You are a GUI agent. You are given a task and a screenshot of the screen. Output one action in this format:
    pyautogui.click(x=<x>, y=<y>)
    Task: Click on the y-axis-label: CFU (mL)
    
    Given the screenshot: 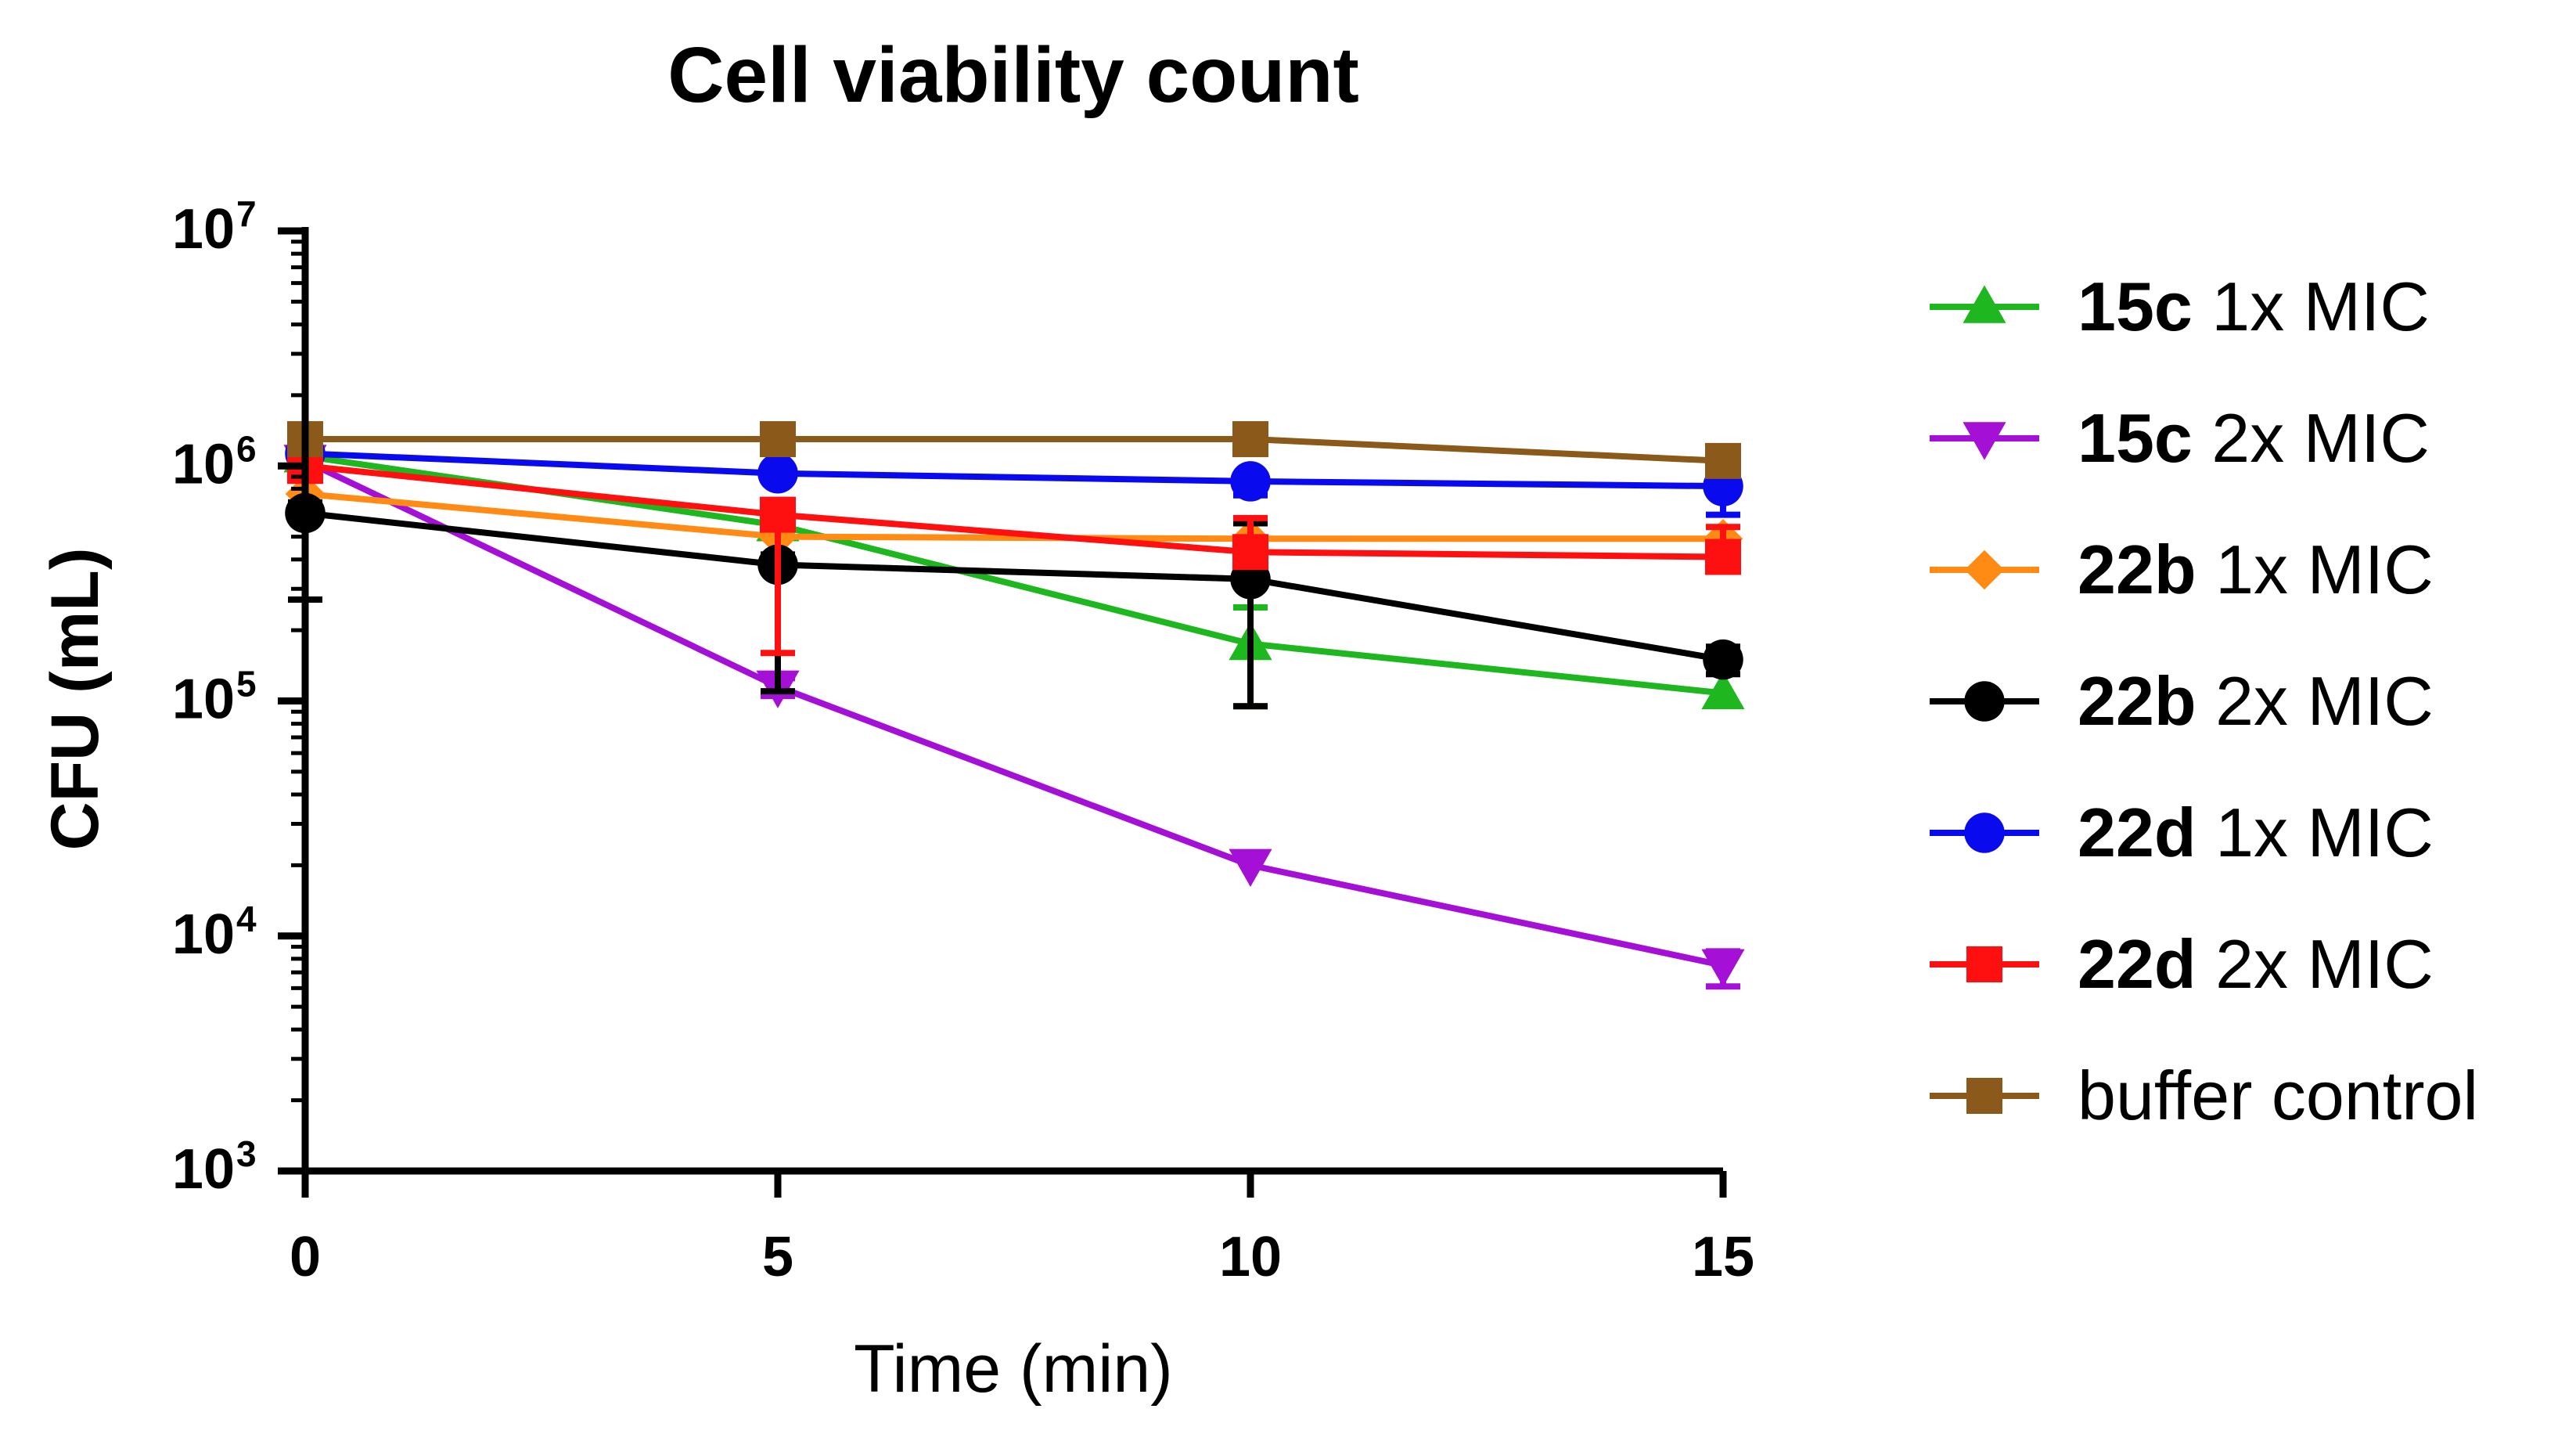 What is the action you would take?
    pyautogui.click(x=75, y=699)
    